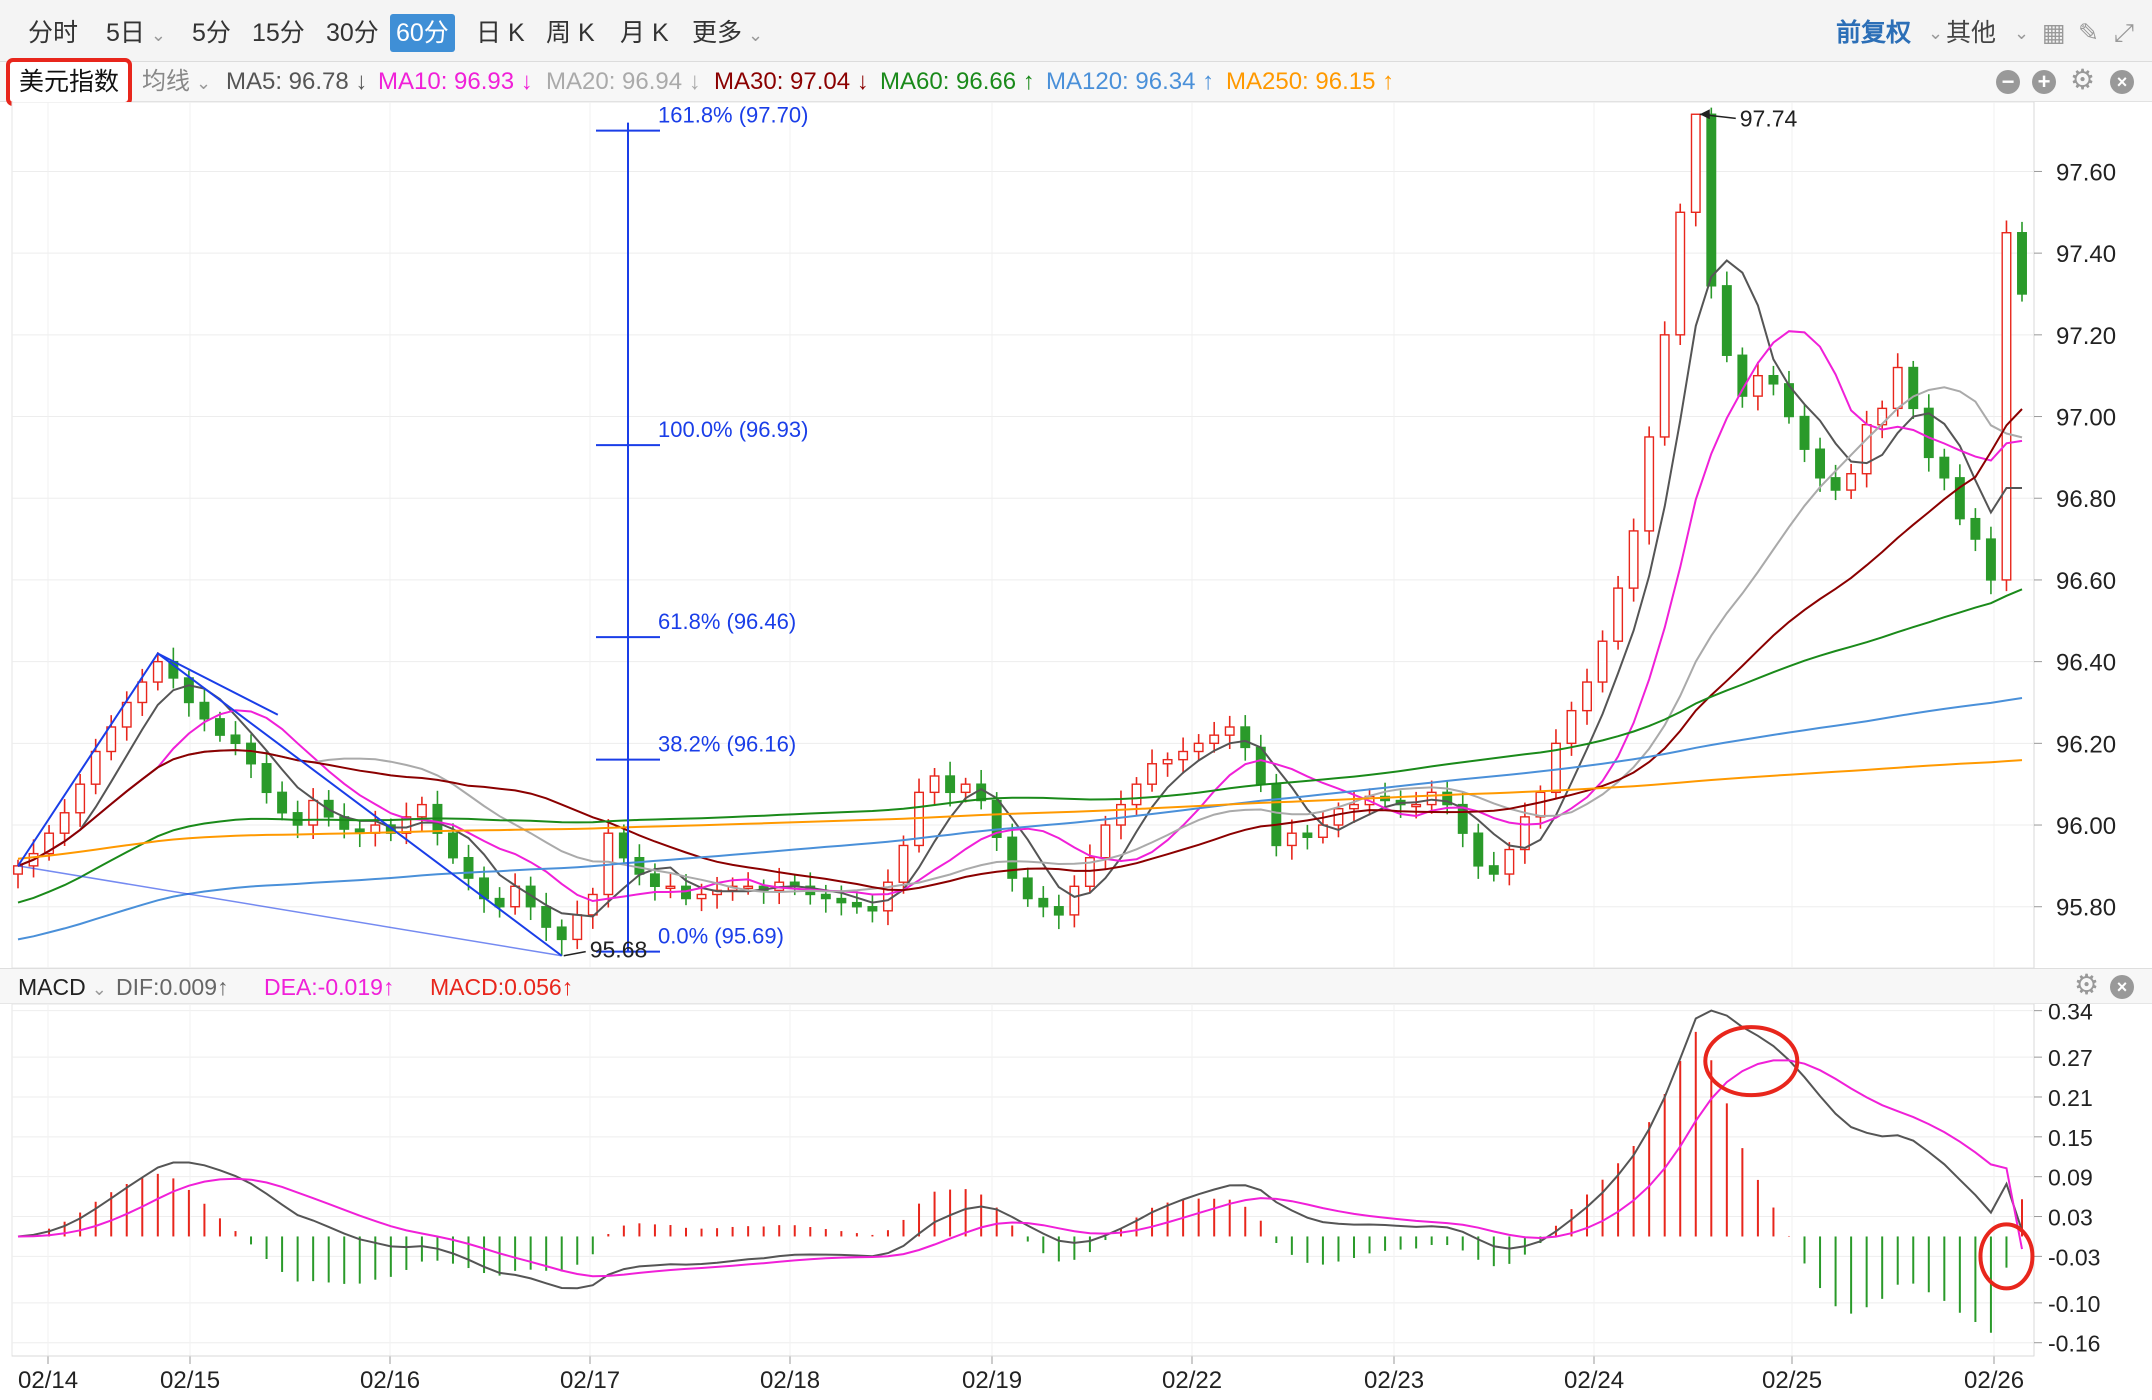 This screenshot has height=1400, width=2152. Describe the element at coordinates (574, 953) in the screenshot. I see `low-marker-arrow` at that location.